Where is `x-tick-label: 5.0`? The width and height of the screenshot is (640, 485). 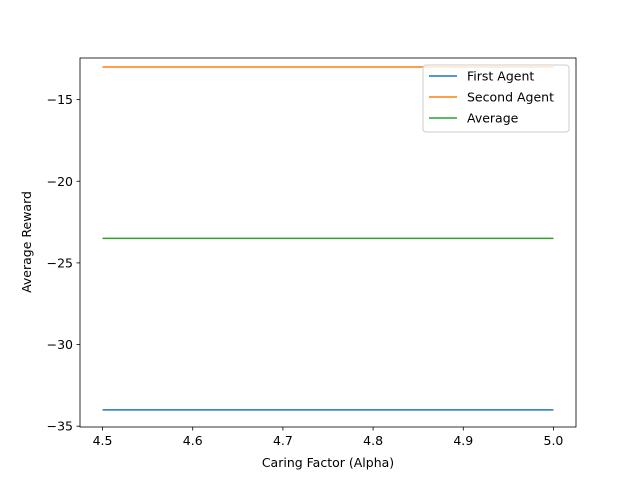 x-tick-label: 5.0 is located at coordinates (554, 440).